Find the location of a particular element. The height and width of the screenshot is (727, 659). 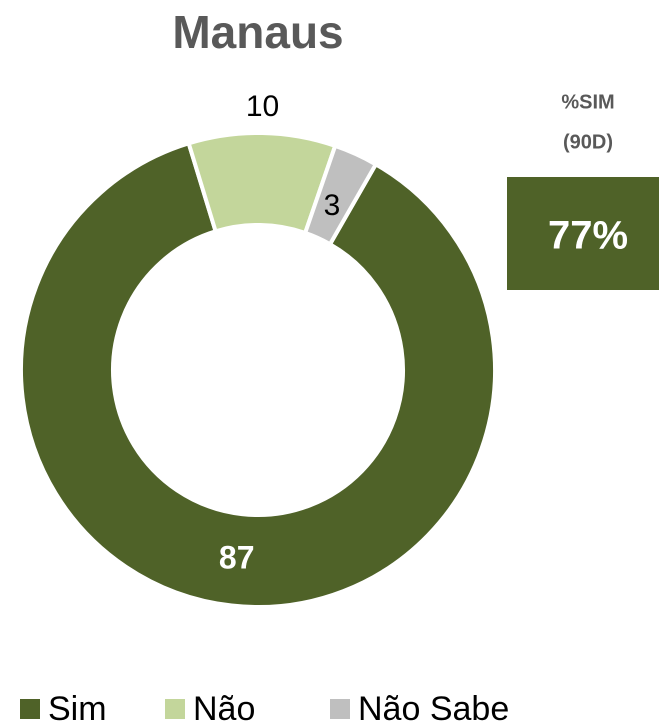

callout-label: %SIM is located at coordinates (587, 102).